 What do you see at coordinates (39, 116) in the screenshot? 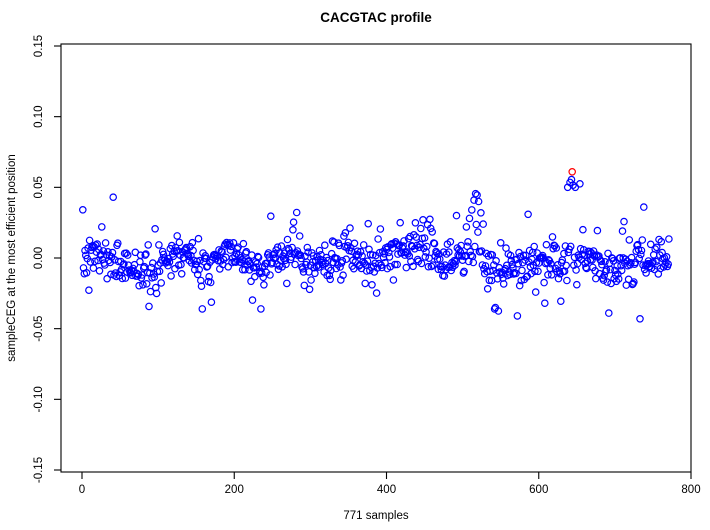
I see `y-tick-label: 0.10` at bounding box center [39, 116].